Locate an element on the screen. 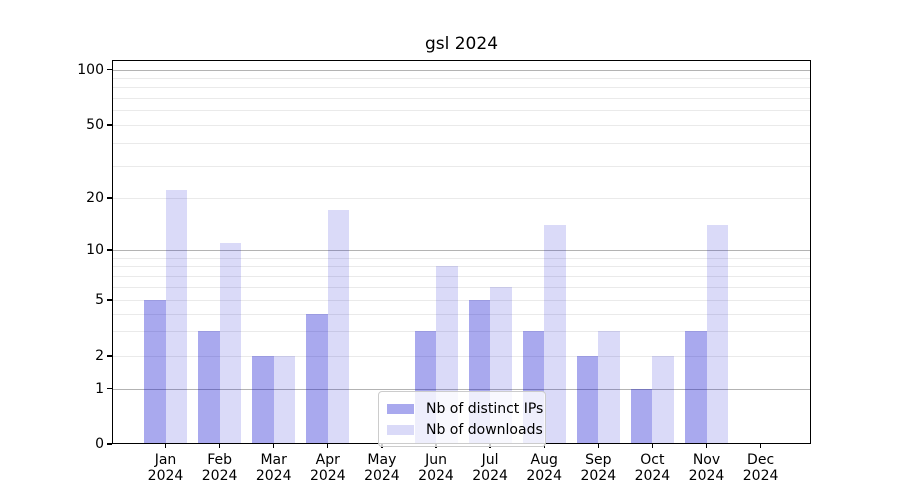  legend-item: Nb of distinct IPs is located at coordinates (465, 408).